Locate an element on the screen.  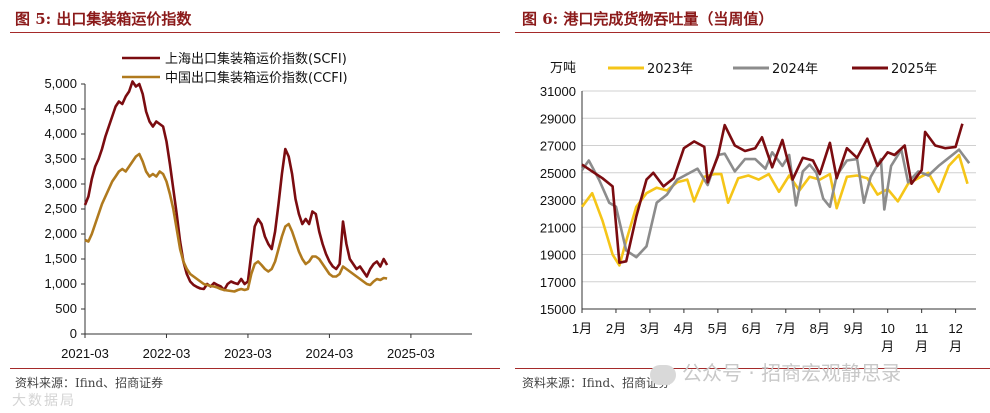
right-x-tick-label: 6月 is located at coordinates (752, 328).